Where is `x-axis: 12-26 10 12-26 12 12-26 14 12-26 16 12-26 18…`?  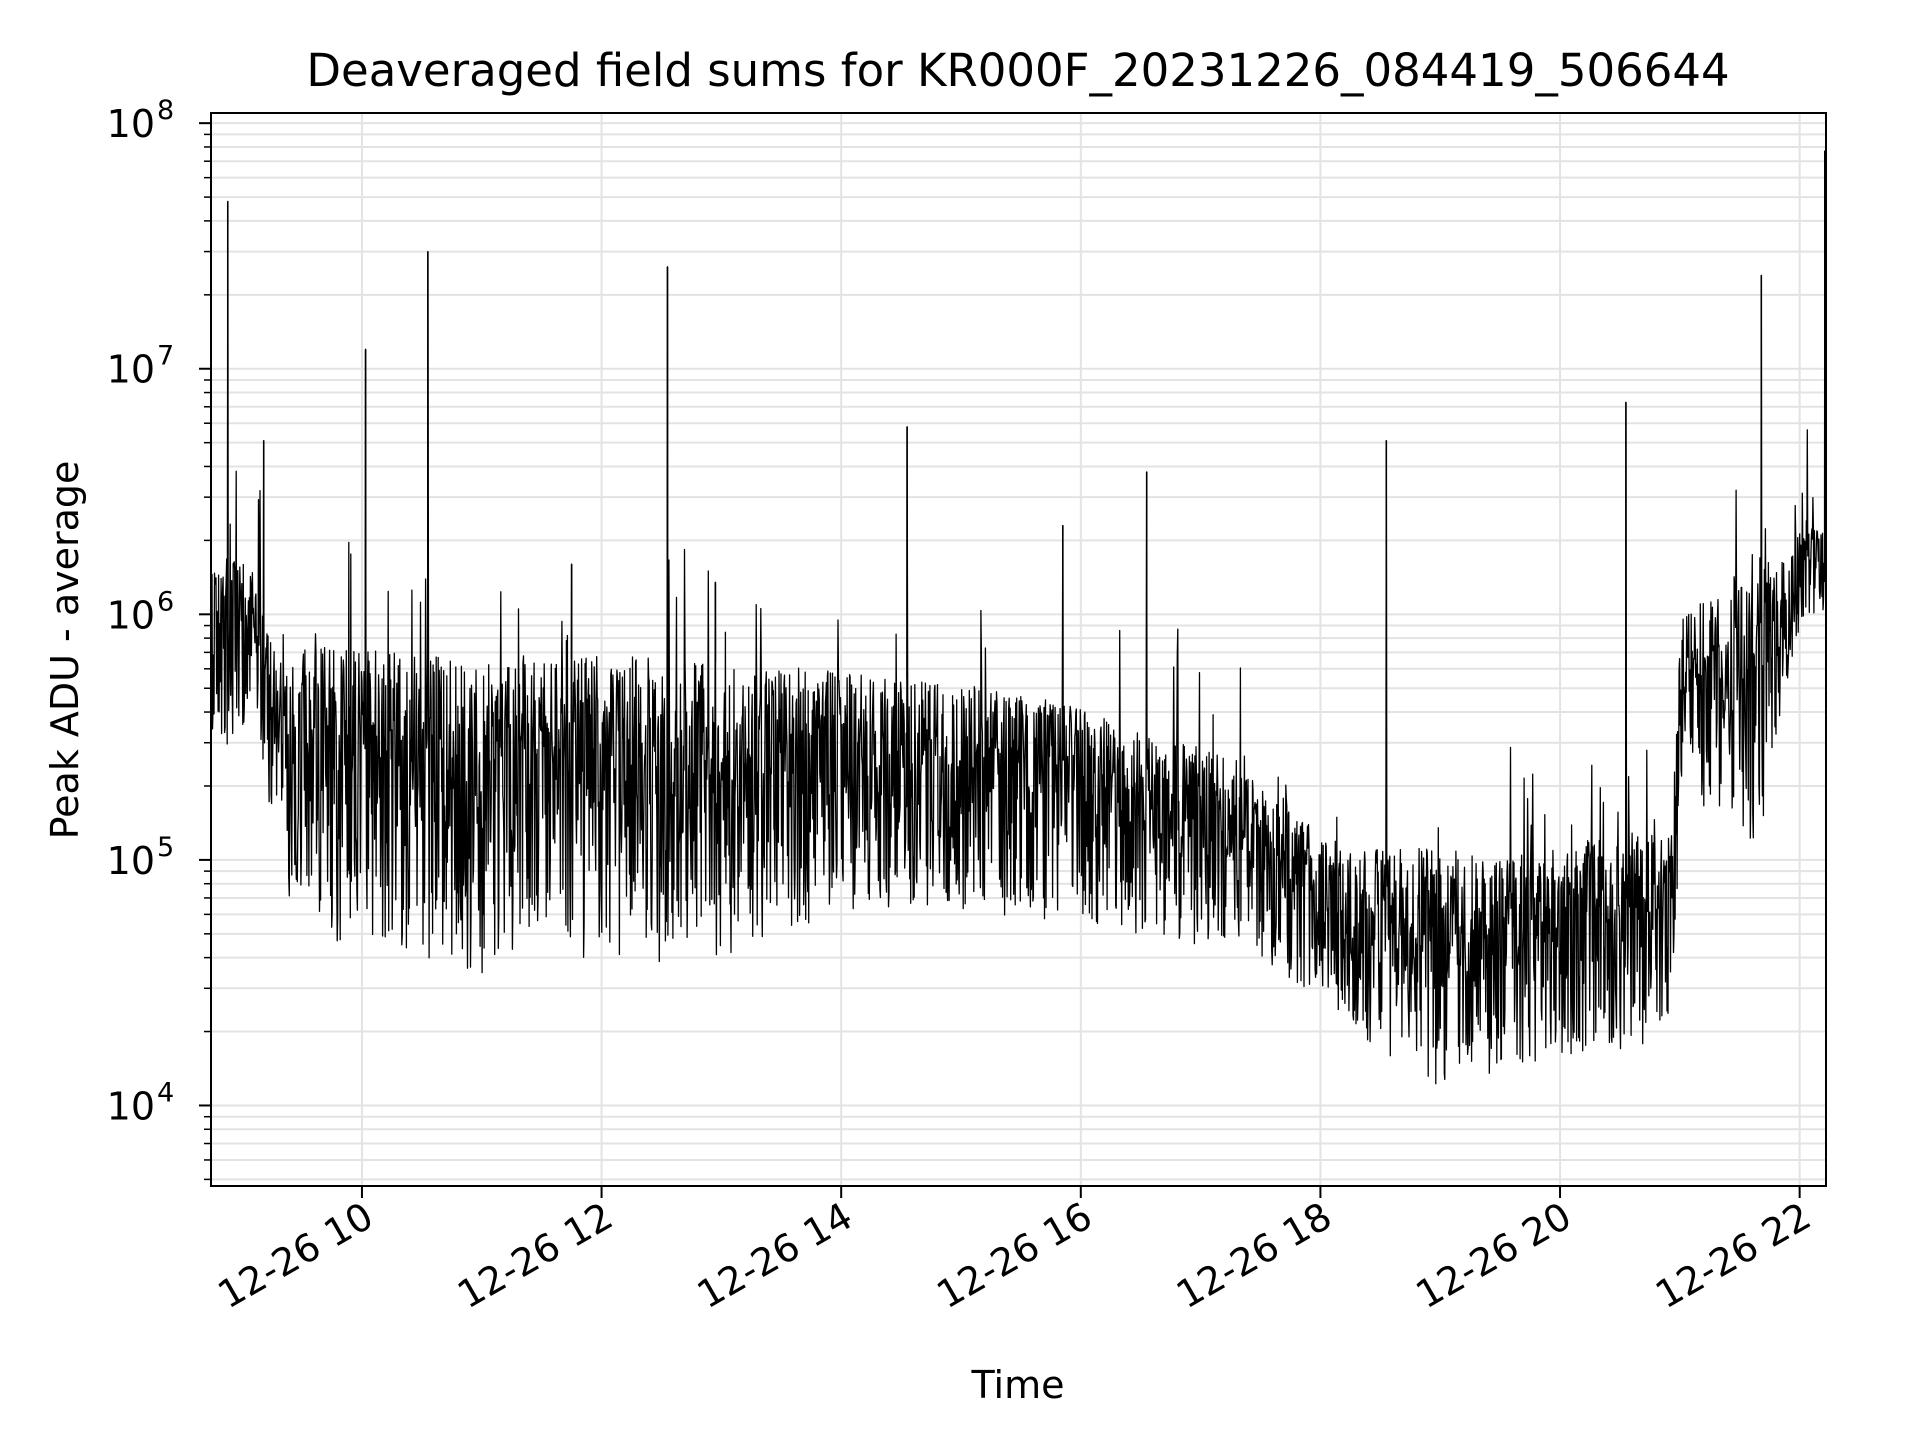 x-axis: 12-26 10 12-26 12 12-26 14 12-26 16 12-26 18… is located at coordinates (1014, 1251).